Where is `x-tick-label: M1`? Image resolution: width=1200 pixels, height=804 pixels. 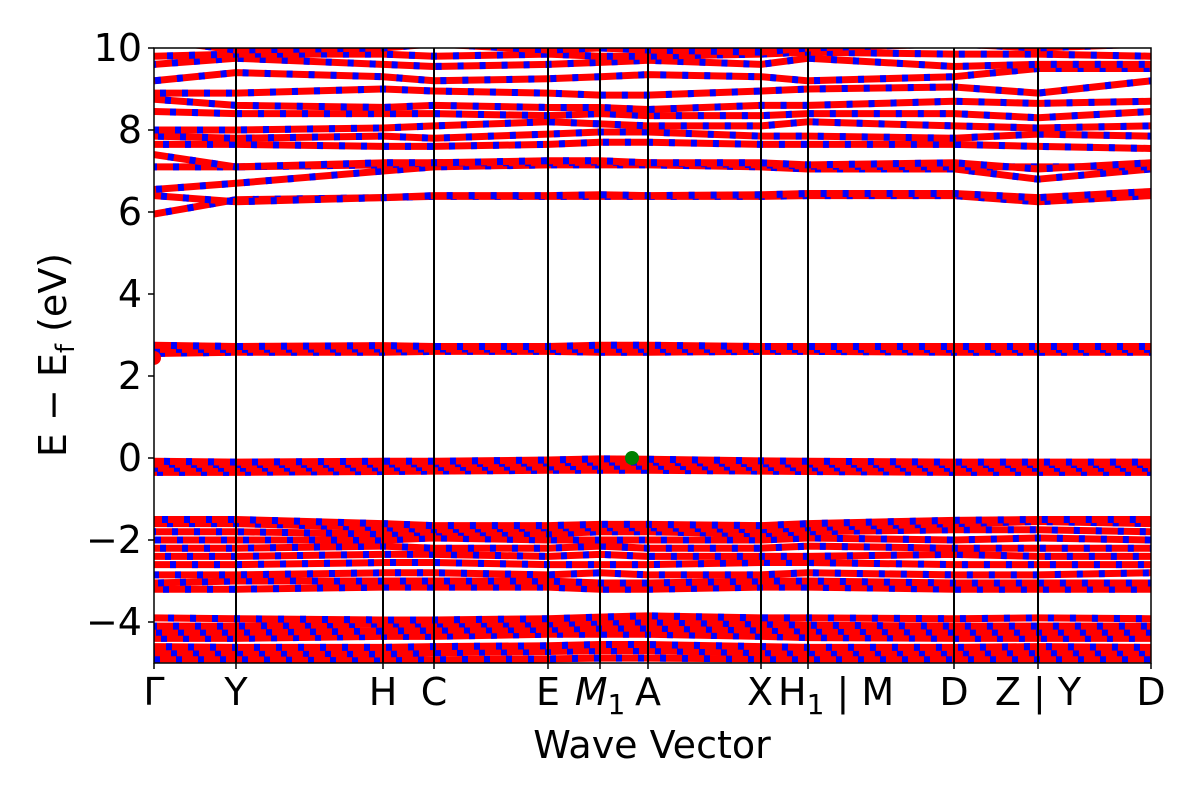 x-tick-label: M1 is located at coordinates (600, 695).